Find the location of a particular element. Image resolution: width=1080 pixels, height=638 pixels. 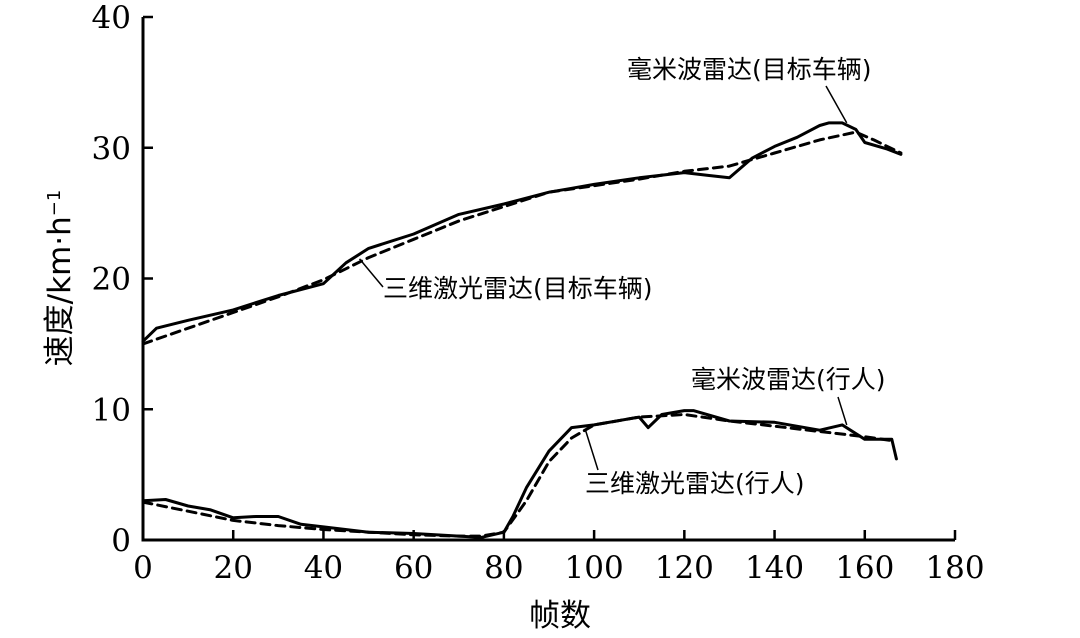

y-tick-label: 30 is located at coordinates (111, 149).